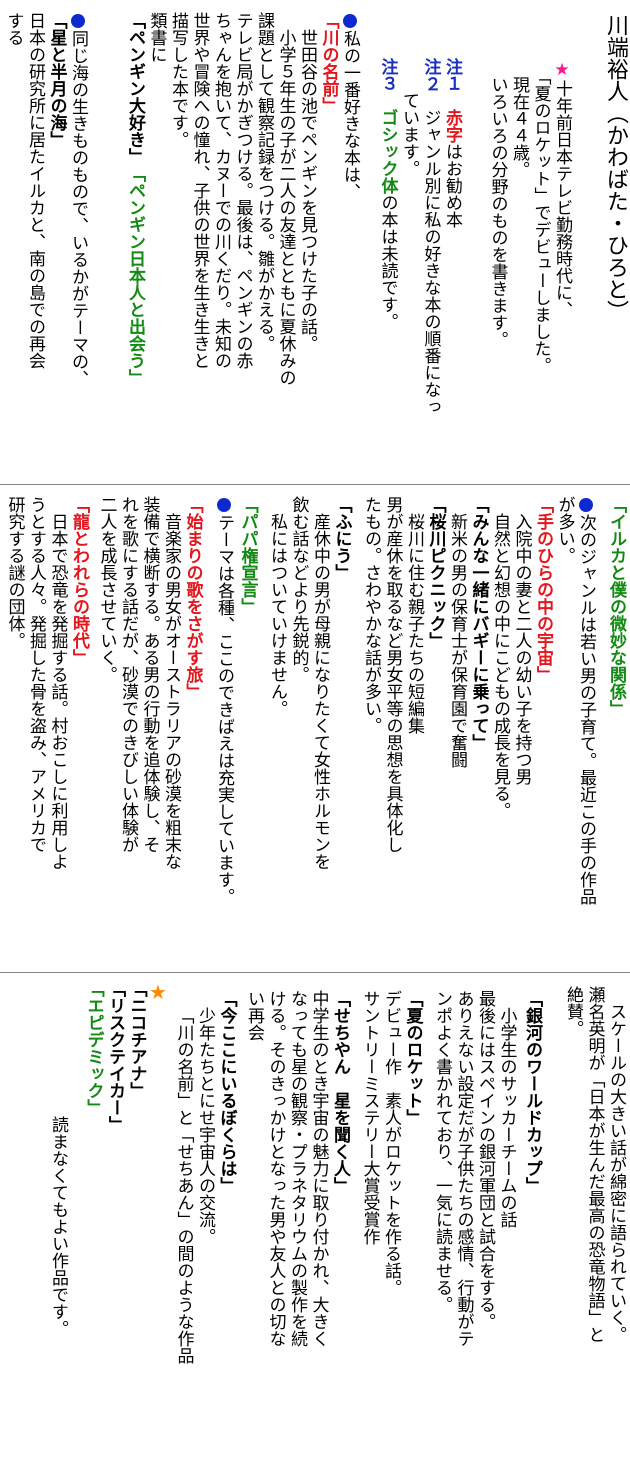 The image size is (630, 1460). Describe the element at coordinates (14, 572) in the screenshot. I see `book-desc: 研究する謎の団体。` at that location.